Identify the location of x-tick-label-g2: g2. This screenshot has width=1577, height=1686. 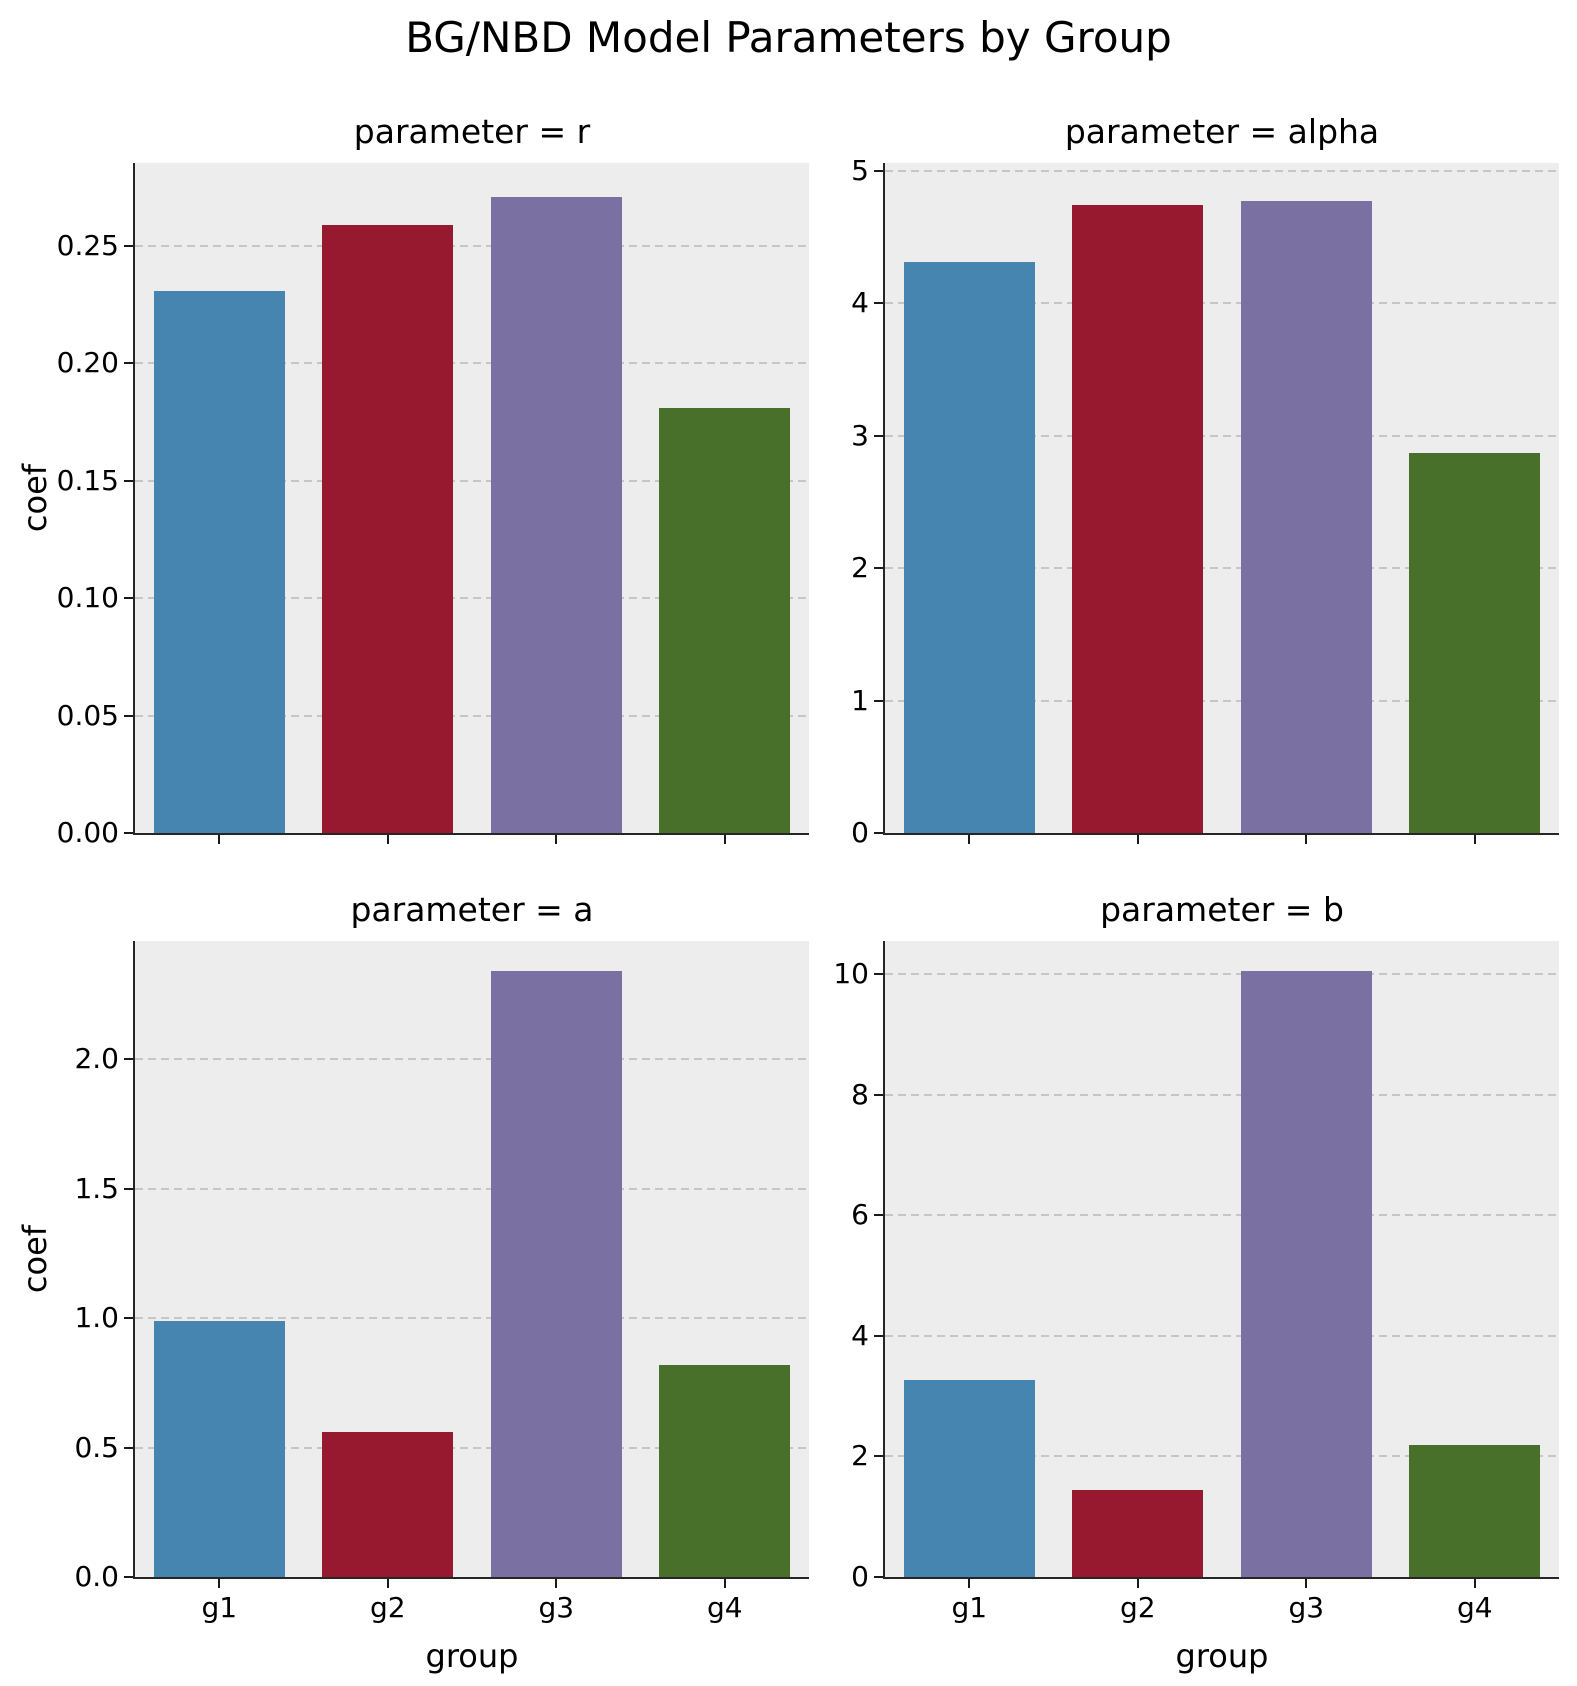
(1137, 1607).